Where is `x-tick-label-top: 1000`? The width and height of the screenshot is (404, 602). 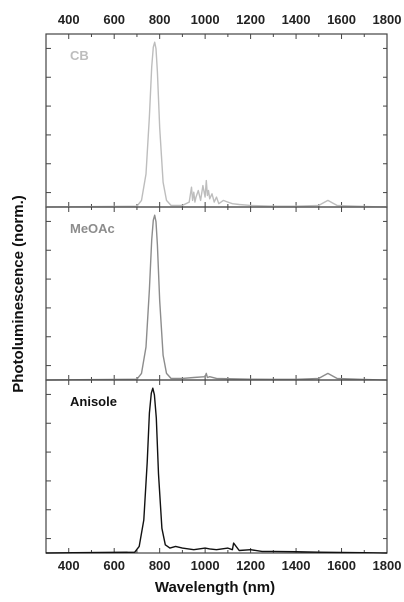
x-tick-label-top: 1000 is located at coordinates (205, 19).